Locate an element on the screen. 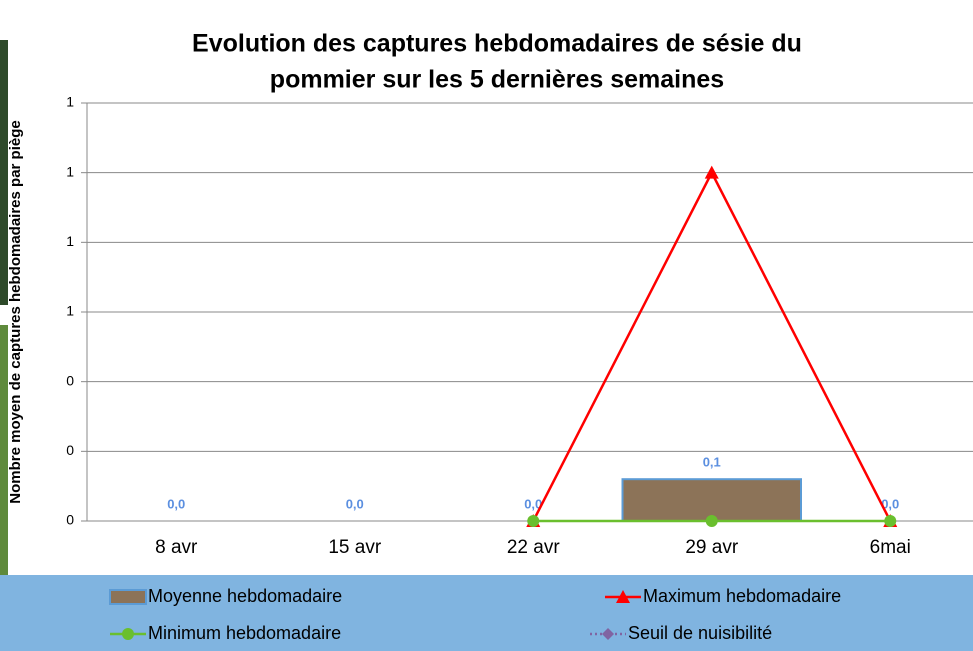  chart-title: pommier sur les 5 dernières semaines is located at coordinates (497, 80).